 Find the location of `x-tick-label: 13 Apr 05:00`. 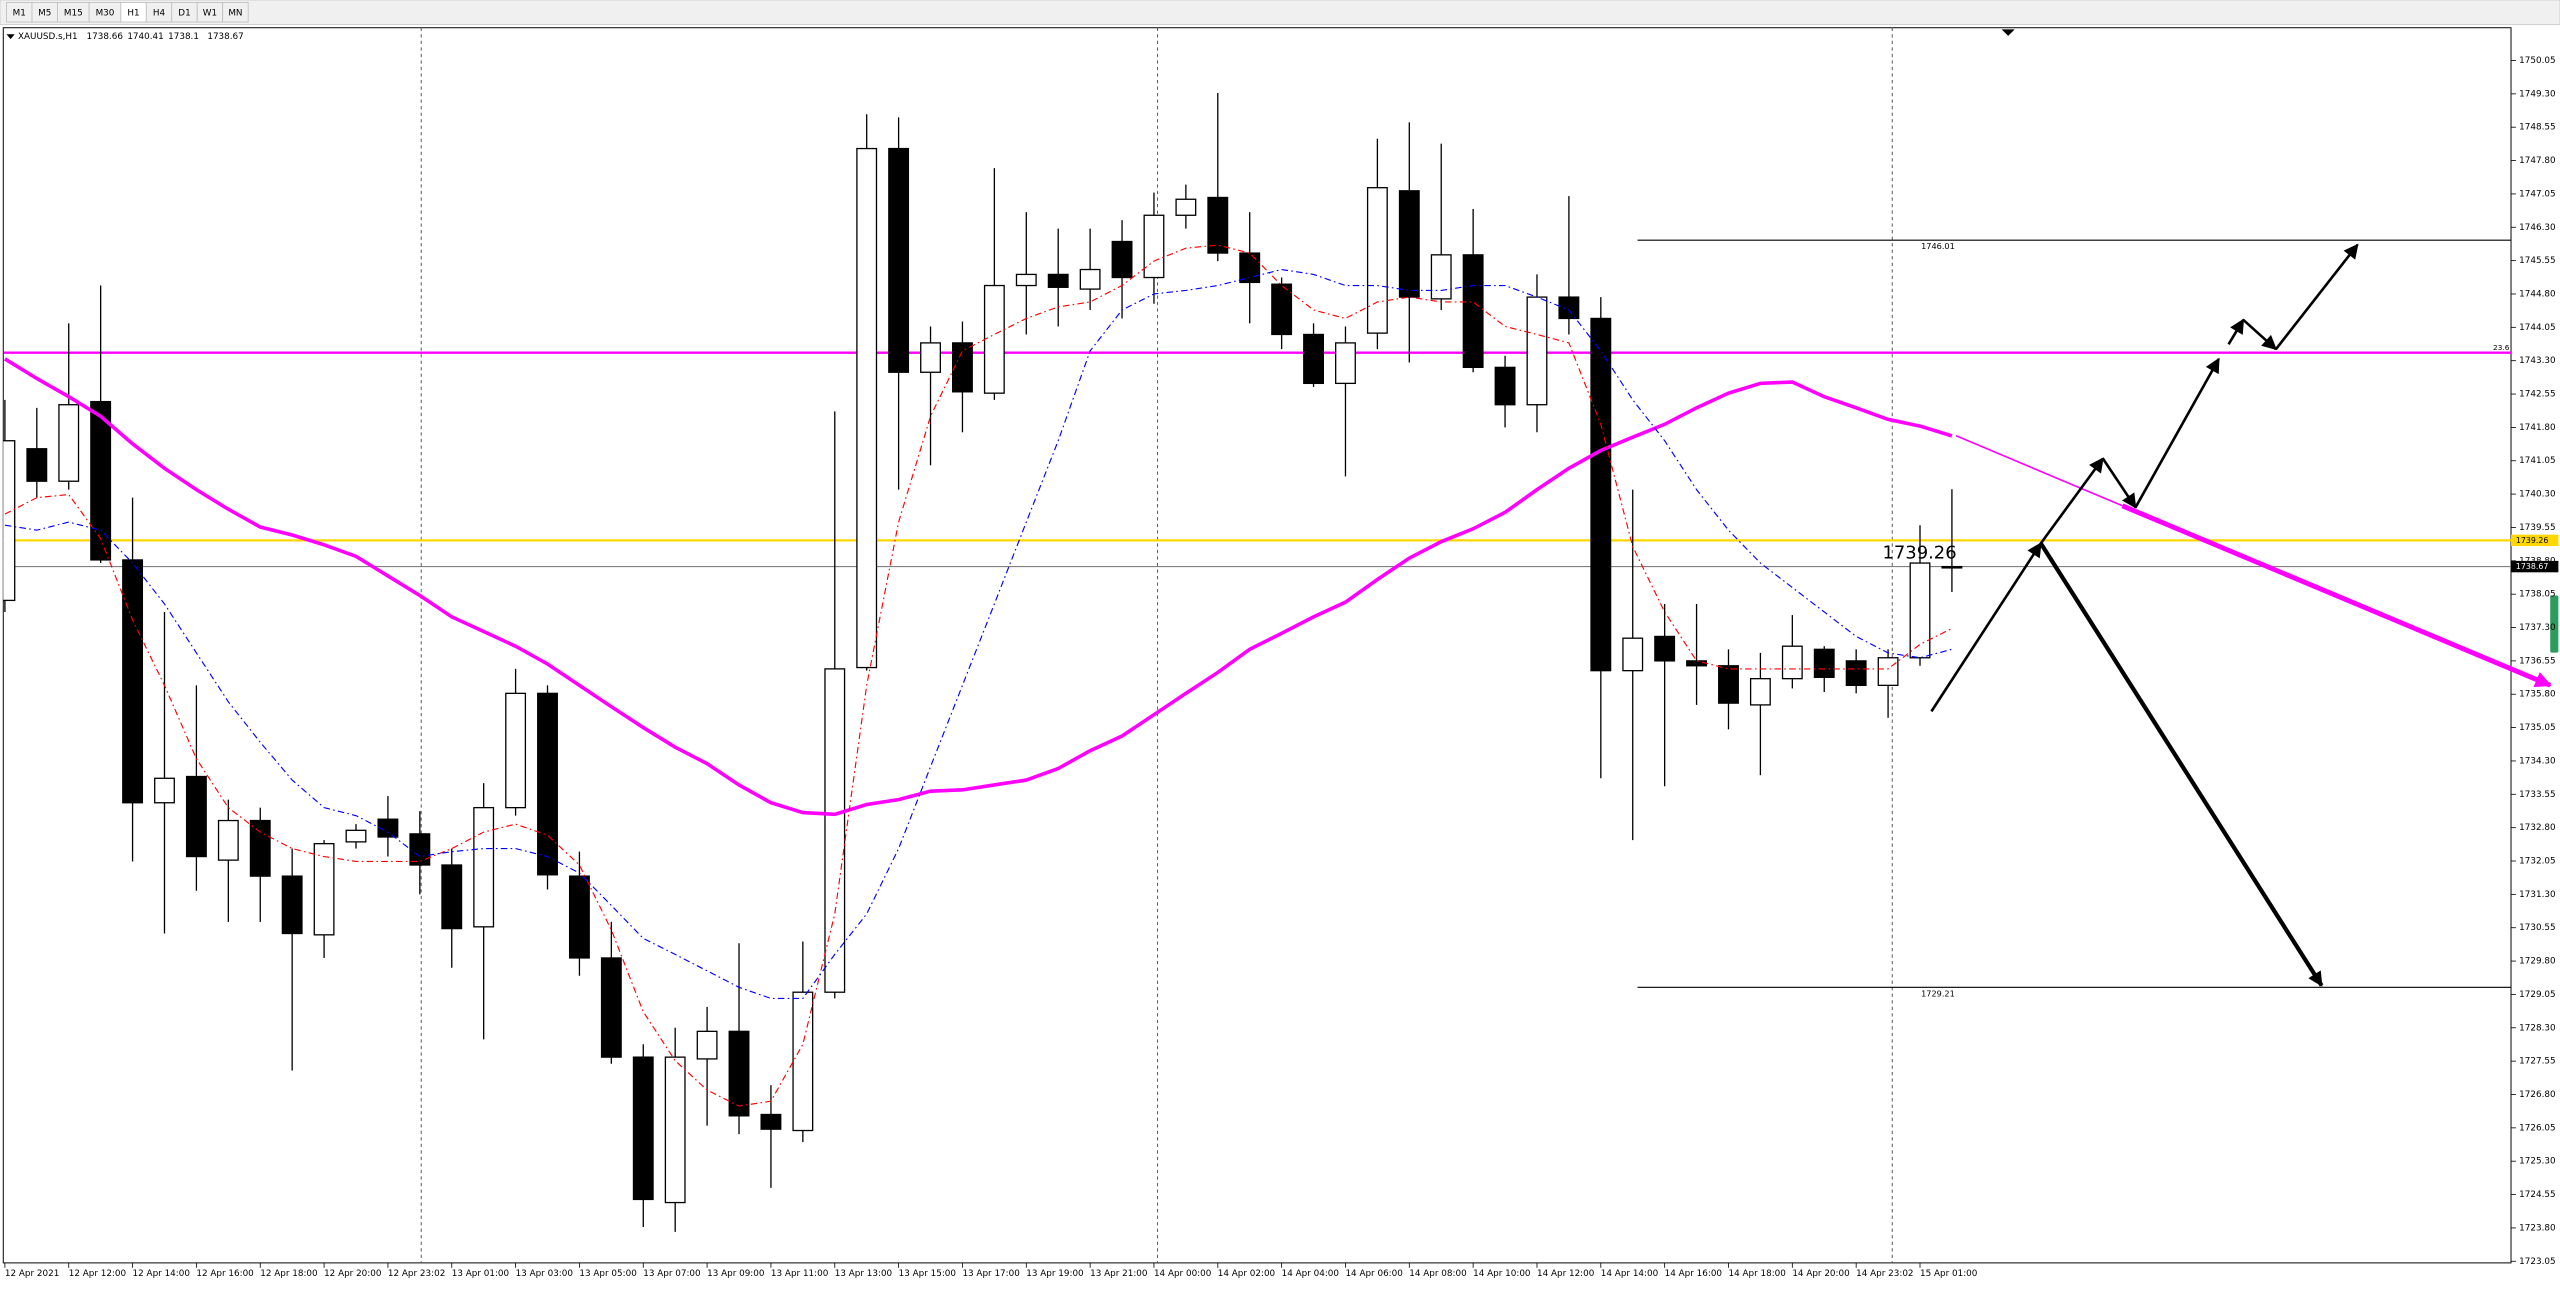

x-tick-label: 13 Apr 05:00 is located at coordinates (608, 1274).